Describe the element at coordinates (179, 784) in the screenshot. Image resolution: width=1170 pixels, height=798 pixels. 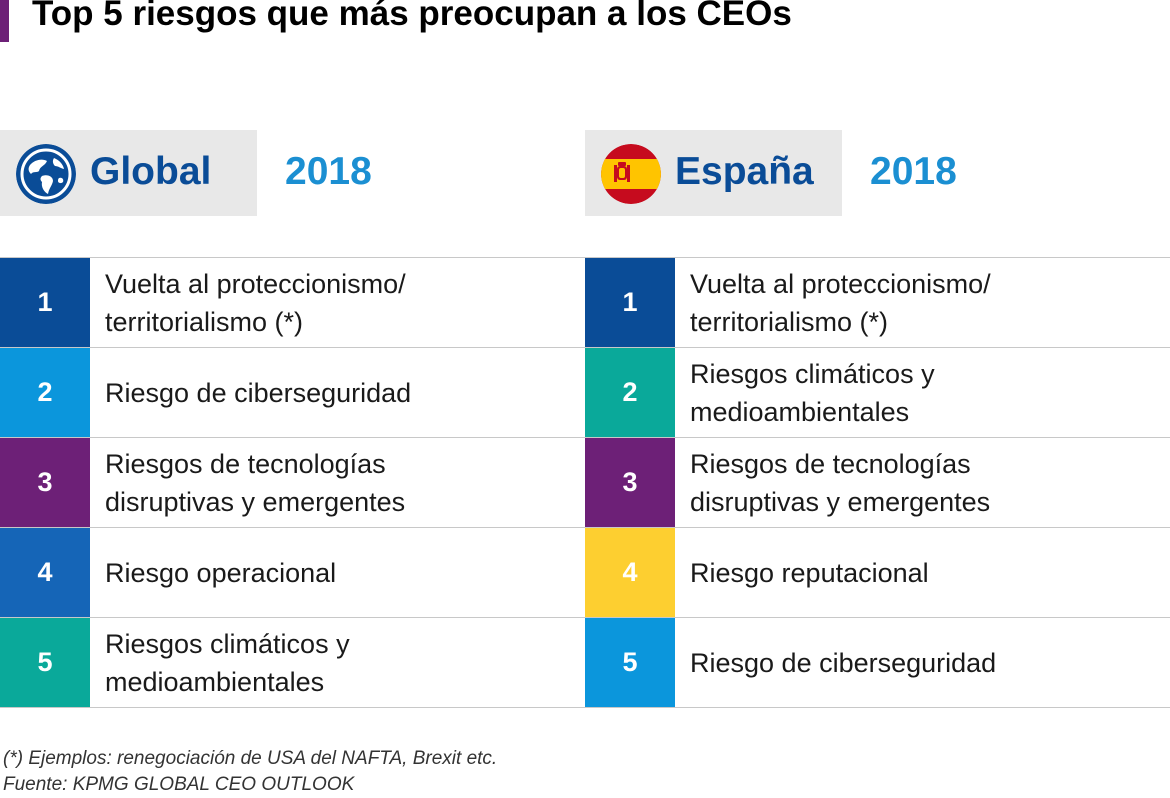
I see `source-note: Fuente: KPMG GLOBAL CEO OUTLOOK` at that location.